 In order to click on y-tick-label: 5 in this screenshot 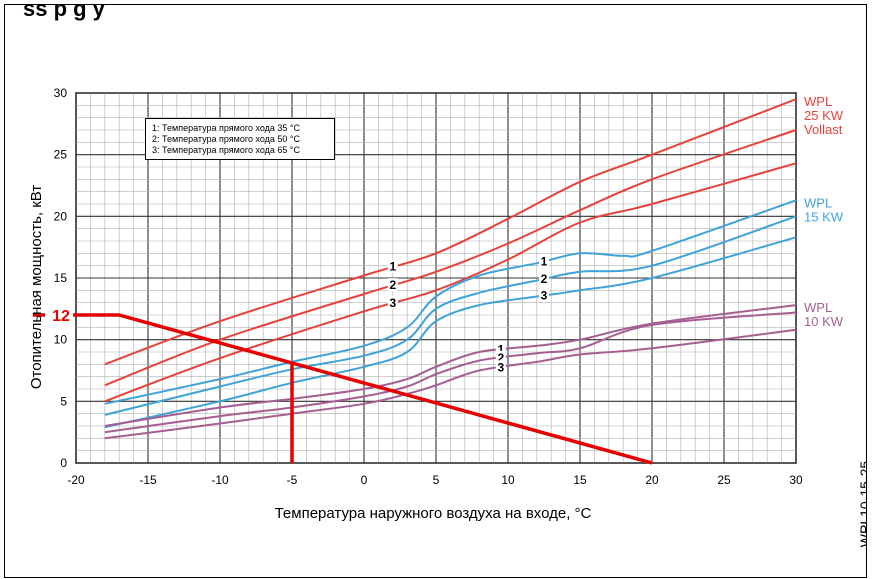, I will do `click(63, 401)`.